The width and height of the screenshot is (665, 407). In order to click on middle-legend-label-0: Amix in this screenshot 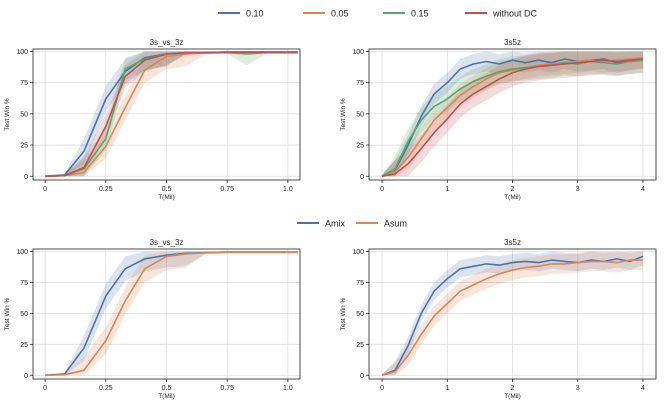, I will do `click(335, 224)`.